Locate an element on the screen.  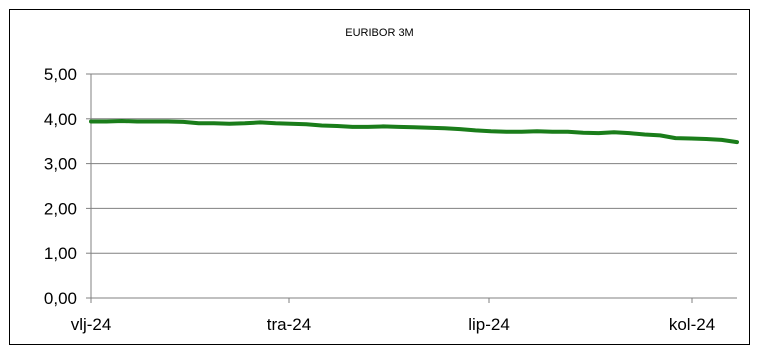
chart-title: EURIBOR 3M is located at coordinates (379, 33).